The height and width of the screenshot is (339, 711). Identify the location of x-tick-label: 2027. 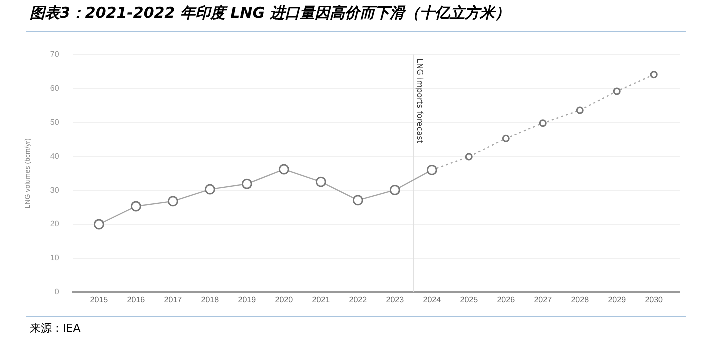
(543, 299).